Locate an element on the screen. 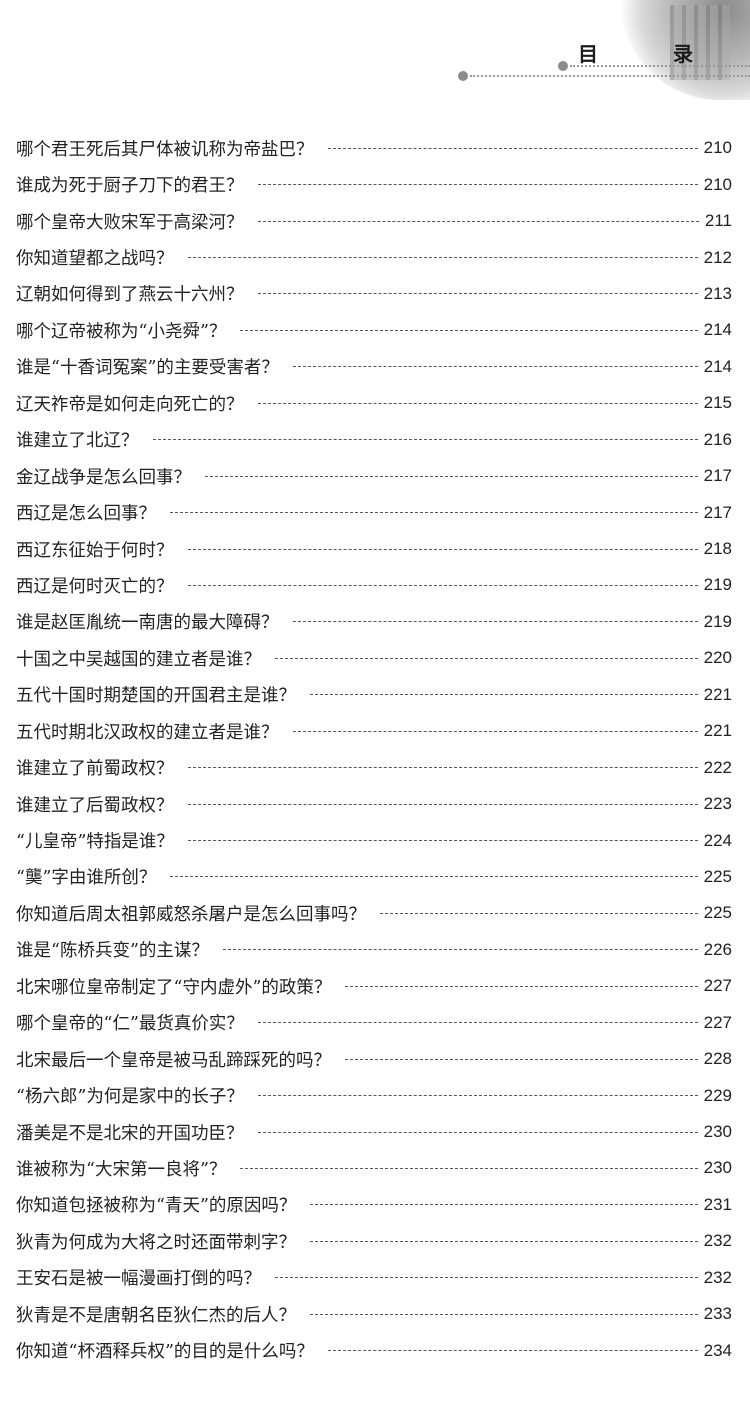 The height and width of the screenshot is (1406, 750). toc-entry: 北宋哪位皇帝制定了“守内虚外”的政策？ 227 is located at coordinates (374, 986).